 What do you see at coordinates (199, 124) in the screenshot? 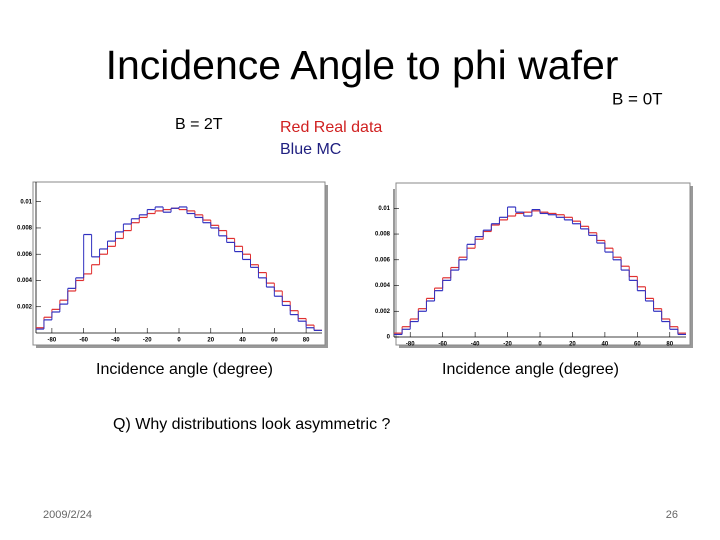
I see `field-label: B = 2T` at bounding box center [199, 124].